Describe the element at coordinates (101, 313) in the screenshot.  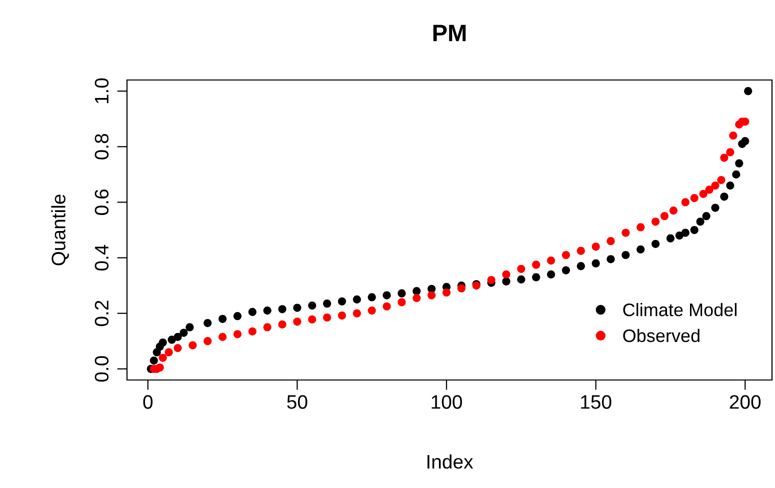
I see `y-tick-label: 0.2` at that location.